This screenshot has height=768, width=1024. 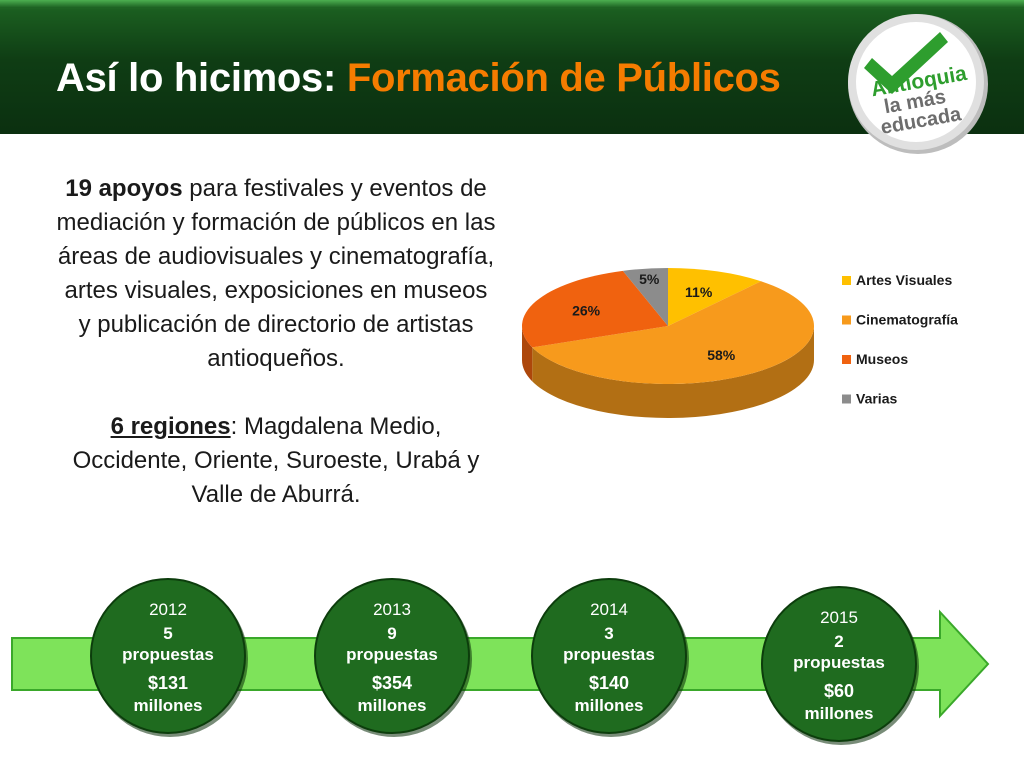 I want to click on pie-label-3: 5%, so click(x=649, y=279).